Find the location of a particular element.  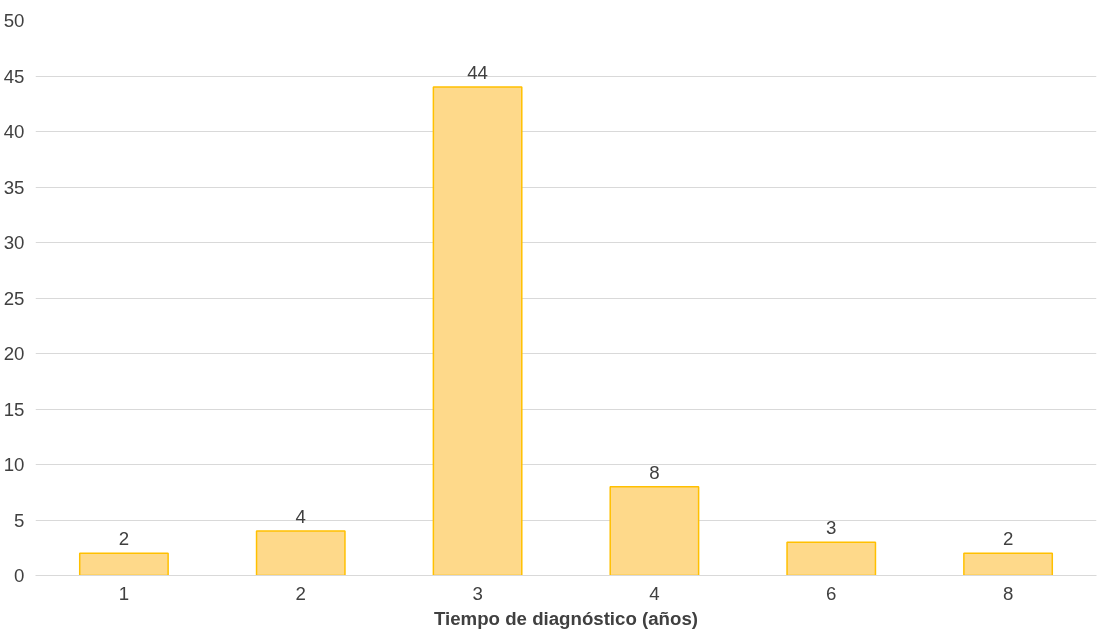

y-tick-label: 50 is located at coordinates (14, 20).